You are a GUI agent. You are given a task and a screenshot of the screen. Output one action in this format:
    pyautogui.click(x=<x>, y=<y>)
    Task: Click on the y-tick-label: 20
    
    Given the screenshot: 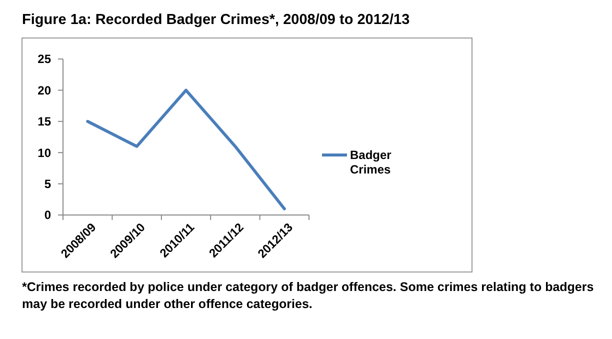 What is the action you would take?
    pyautogui.click(x=45, y=90)
    